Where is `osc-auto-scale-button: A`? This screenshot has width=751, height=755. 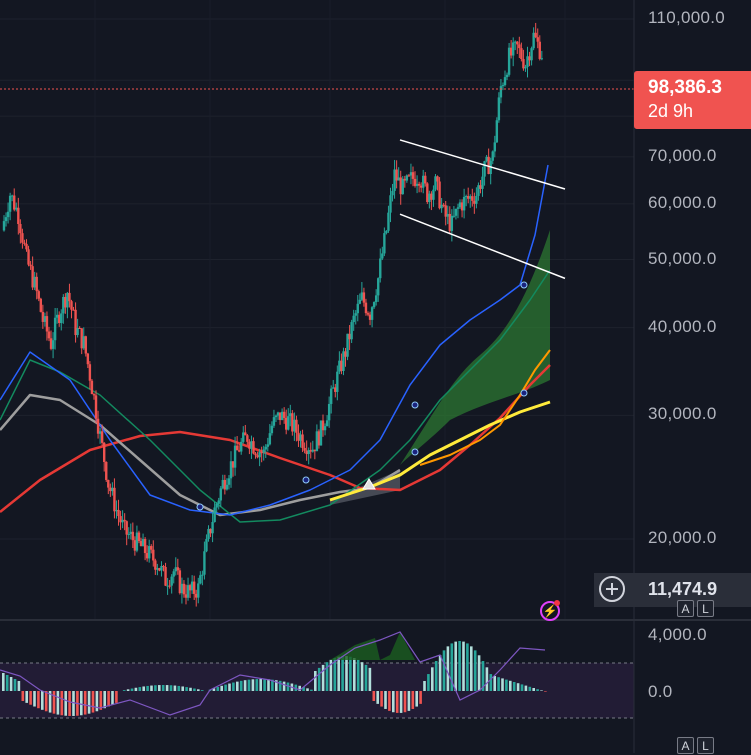
osc-auto-scale-button: A is located at coordinates (685, 745).